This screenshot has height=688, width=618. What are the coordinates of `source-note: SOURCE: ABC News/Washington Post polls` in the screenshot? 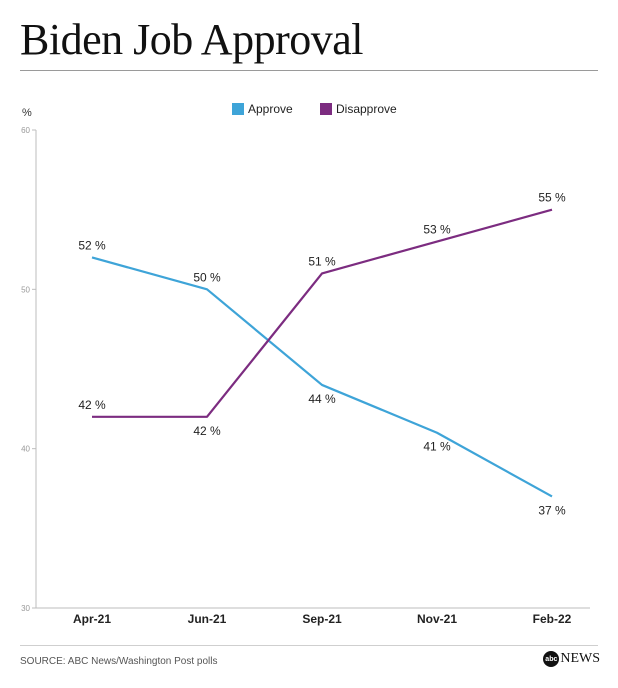 It's located at (119, 661).